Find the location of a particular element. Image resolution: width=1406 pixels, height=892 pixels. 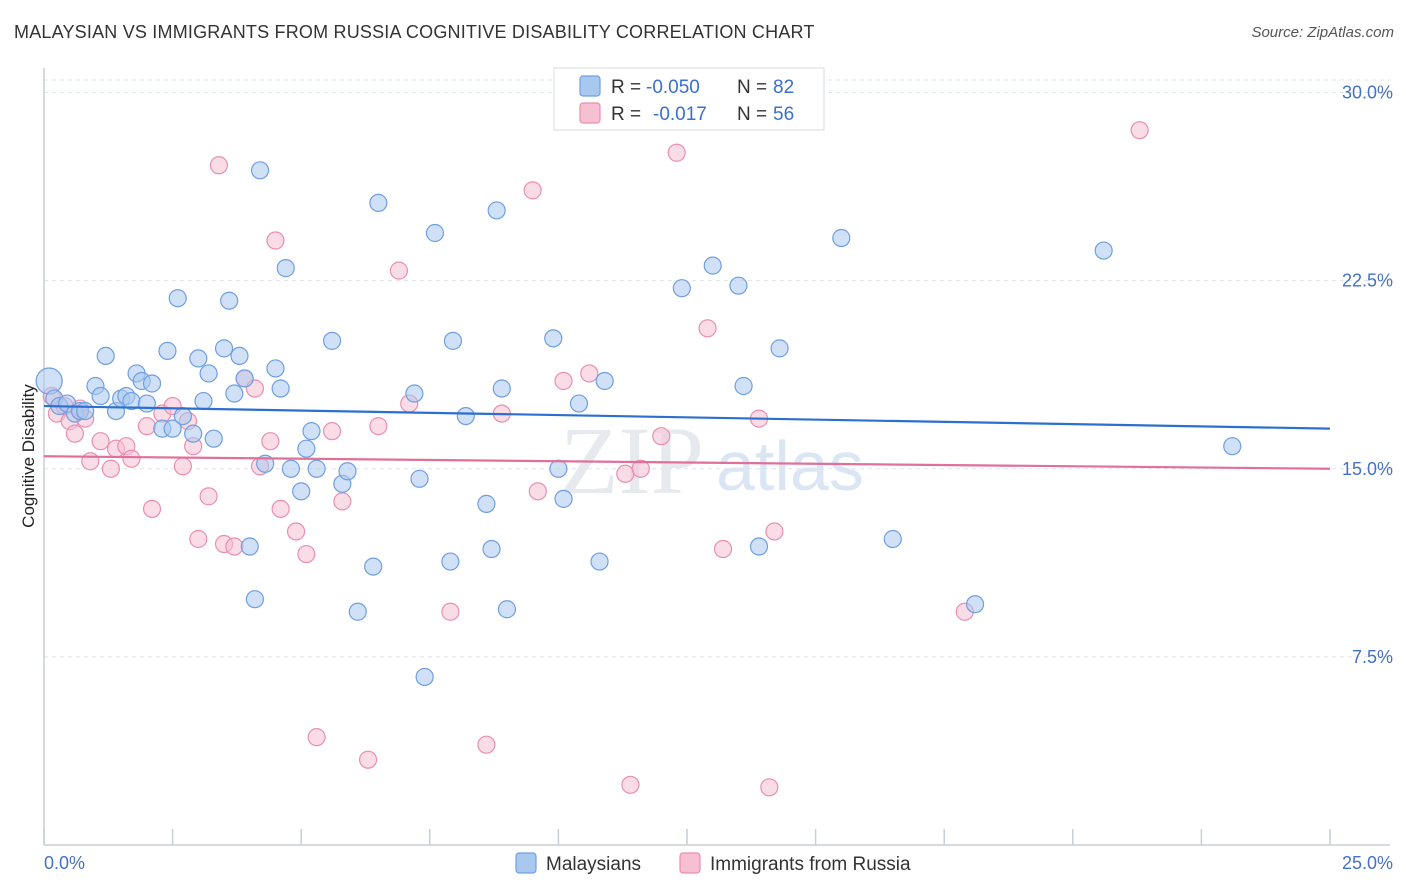

legend-r-value-russia: -0.017 is located at coordinates (680, 114).